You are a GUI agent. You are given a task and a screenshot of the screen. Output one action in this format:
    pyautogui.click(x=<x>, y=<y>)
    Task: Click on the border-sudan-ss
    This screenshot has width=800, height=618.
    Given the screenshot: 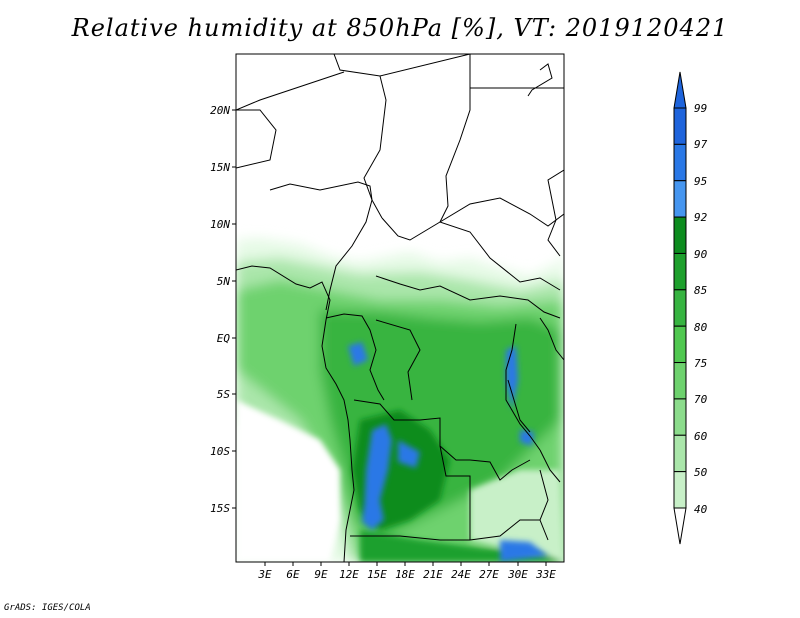 What is the action you would take?
    pyautogui.click(x=501, y=212)
    